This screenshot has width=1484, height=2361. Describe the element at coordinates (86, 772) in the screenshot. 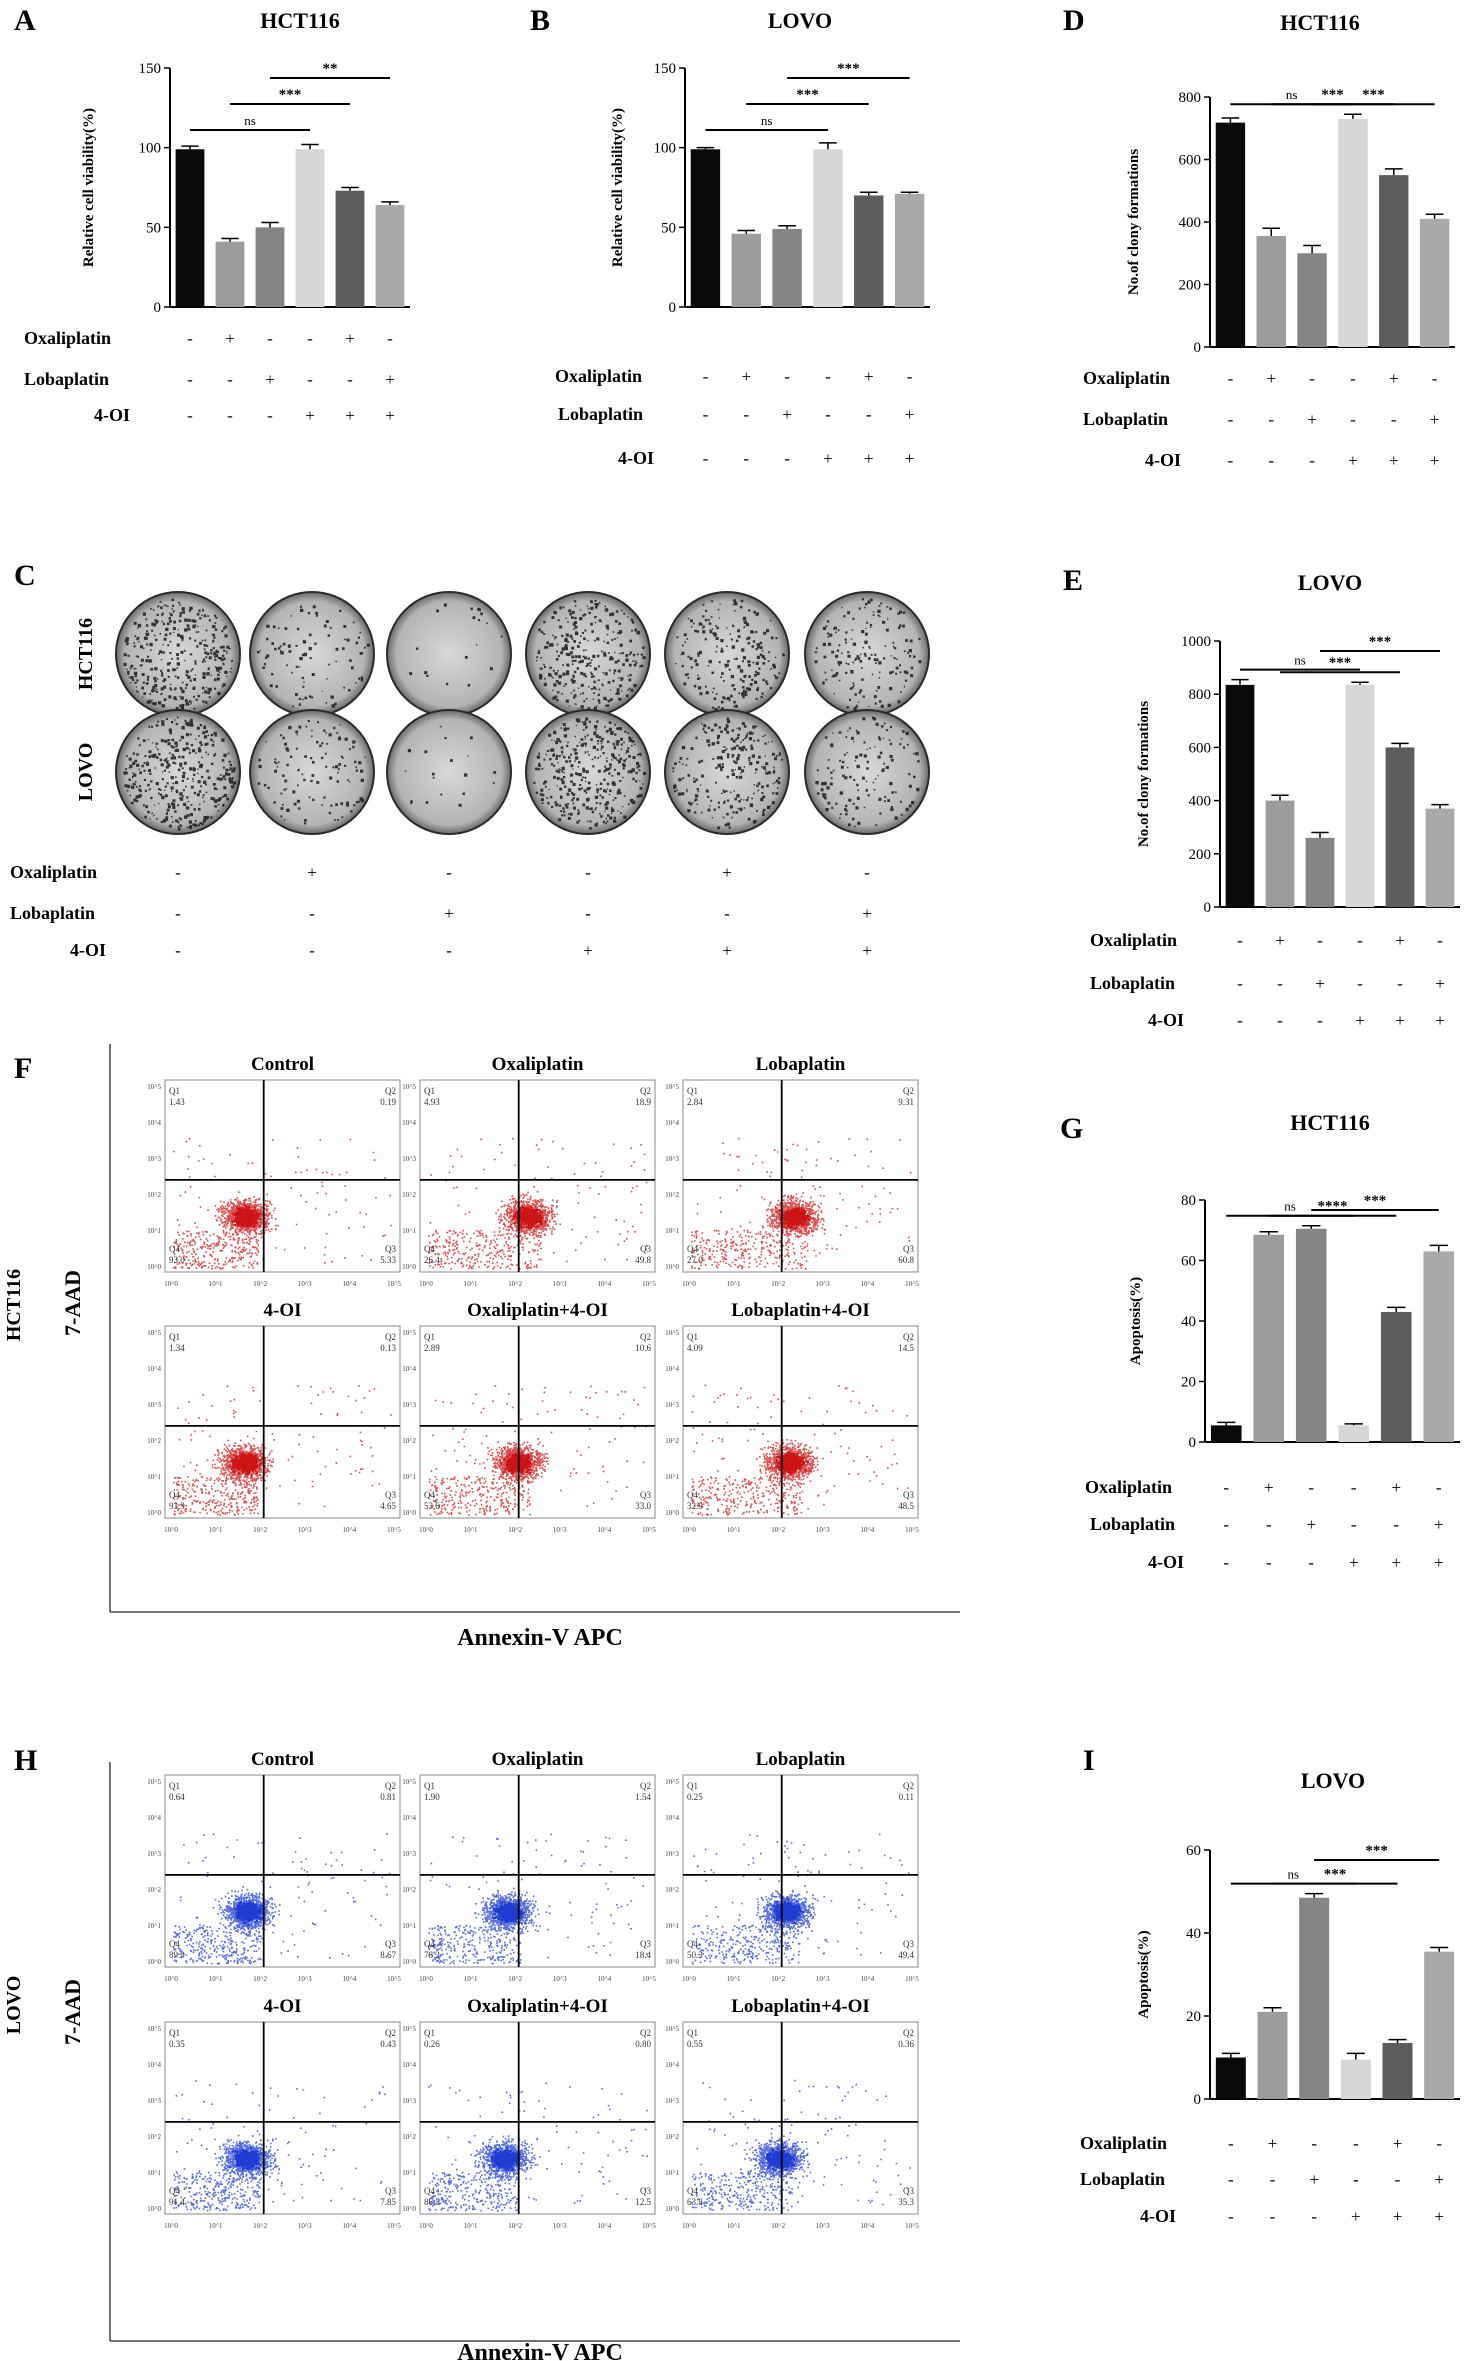

I see `plate-row-label: LOVO` at that location.